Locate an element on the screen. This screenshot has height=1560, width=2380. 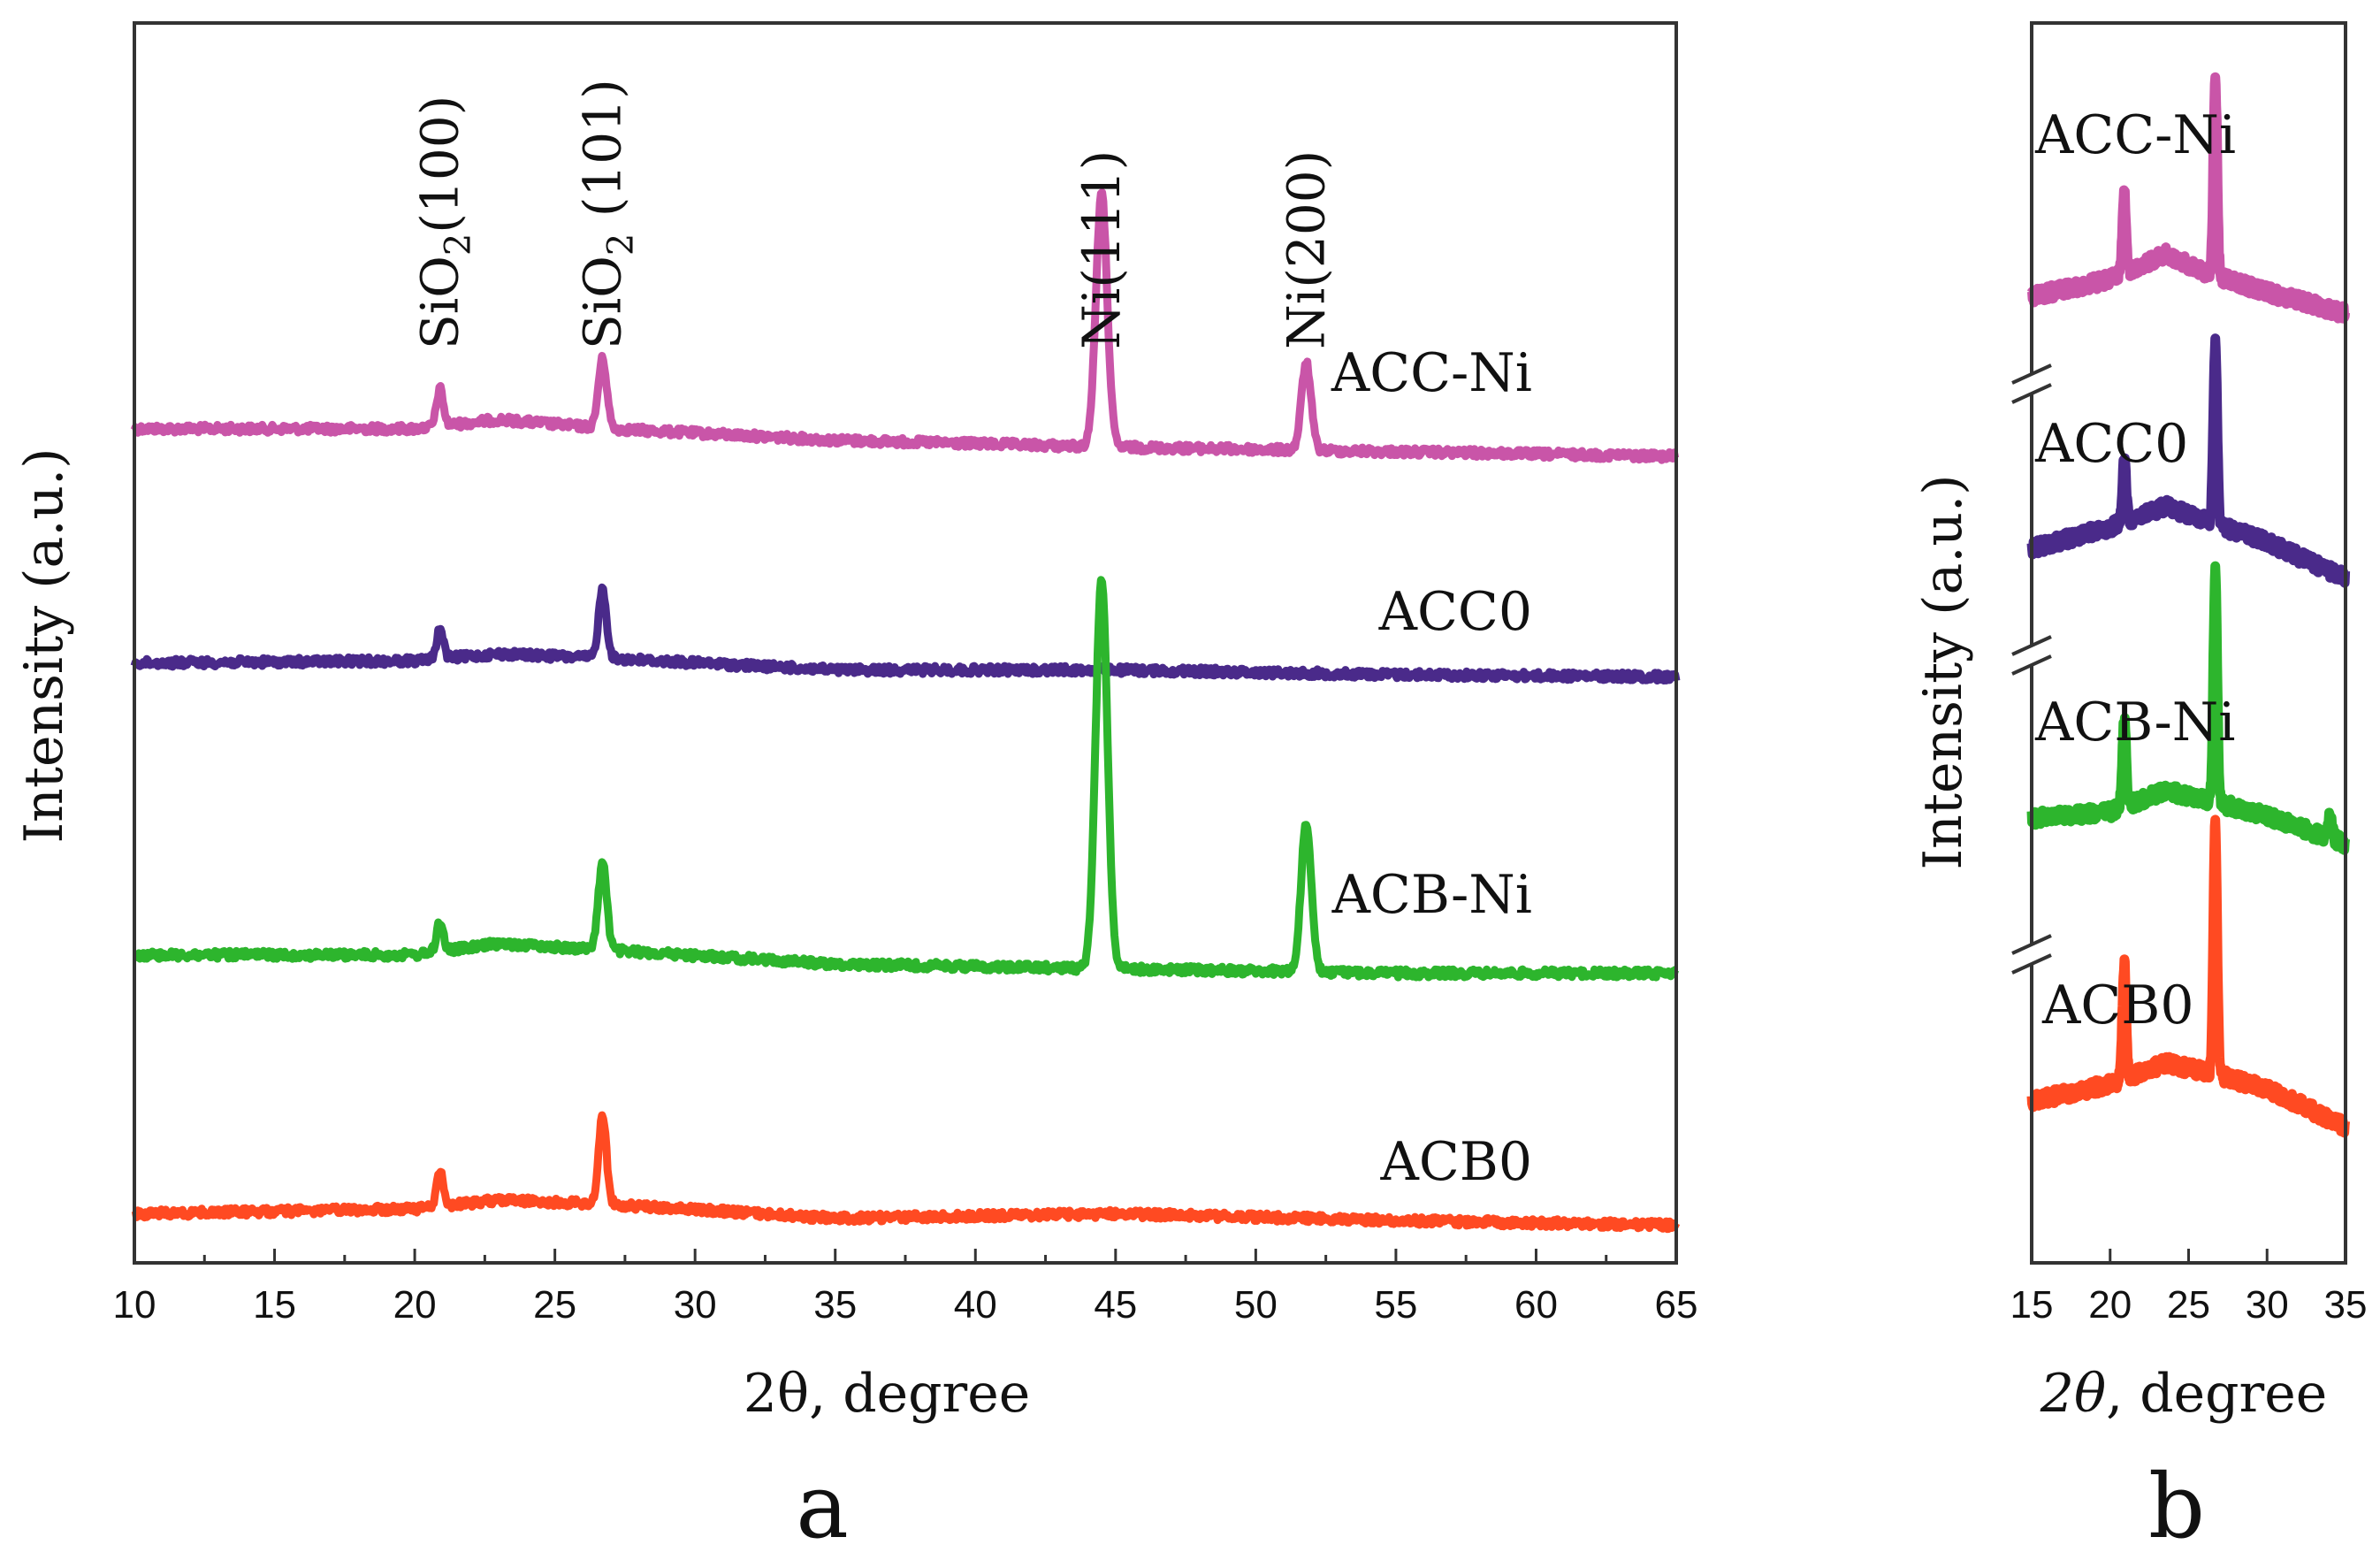
series-label-a-acc0: ACC0 is located at coordinates (1455, 612).